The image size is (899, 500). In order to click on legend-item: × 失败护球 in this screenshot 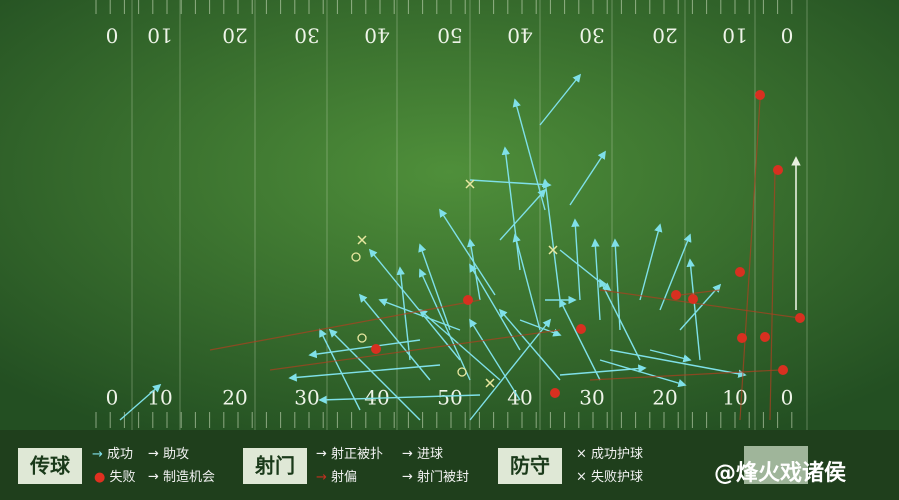, I will do `click(609, 477)`.